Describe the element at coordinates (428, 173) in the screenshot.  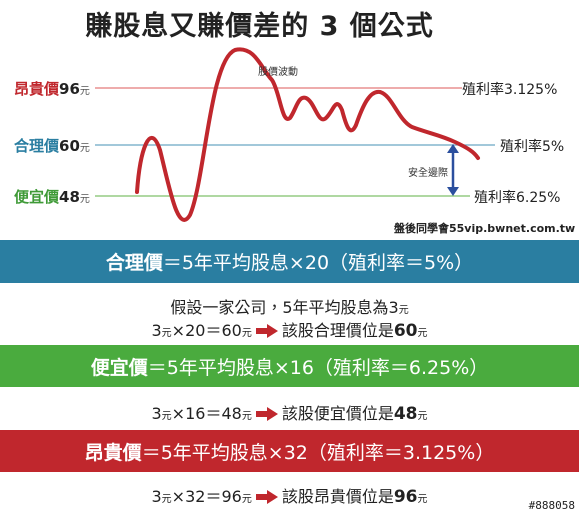
I see `margin-label: 安全邊際` at that location.